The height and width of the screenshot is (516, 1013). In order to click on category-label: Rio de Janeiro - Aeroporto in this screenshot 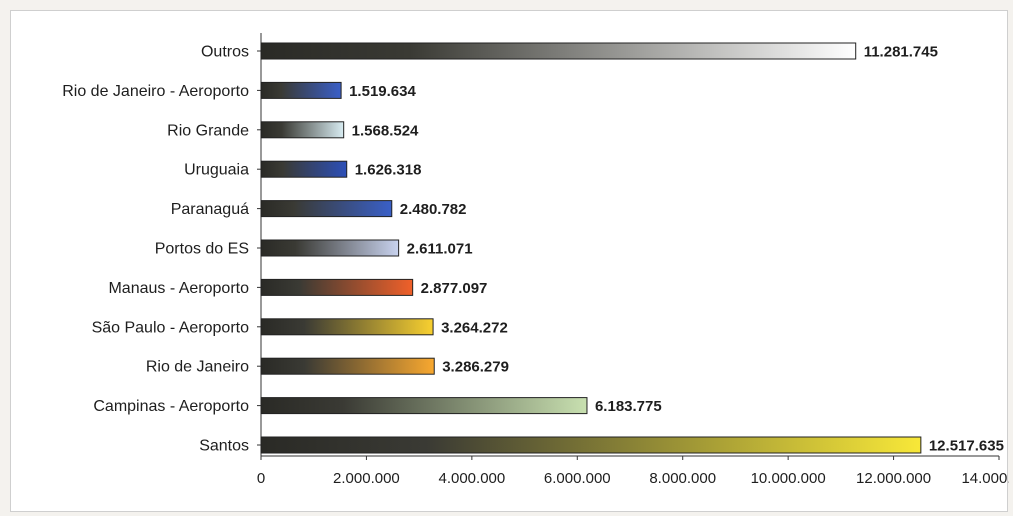, I will do `click(155, 91)`.